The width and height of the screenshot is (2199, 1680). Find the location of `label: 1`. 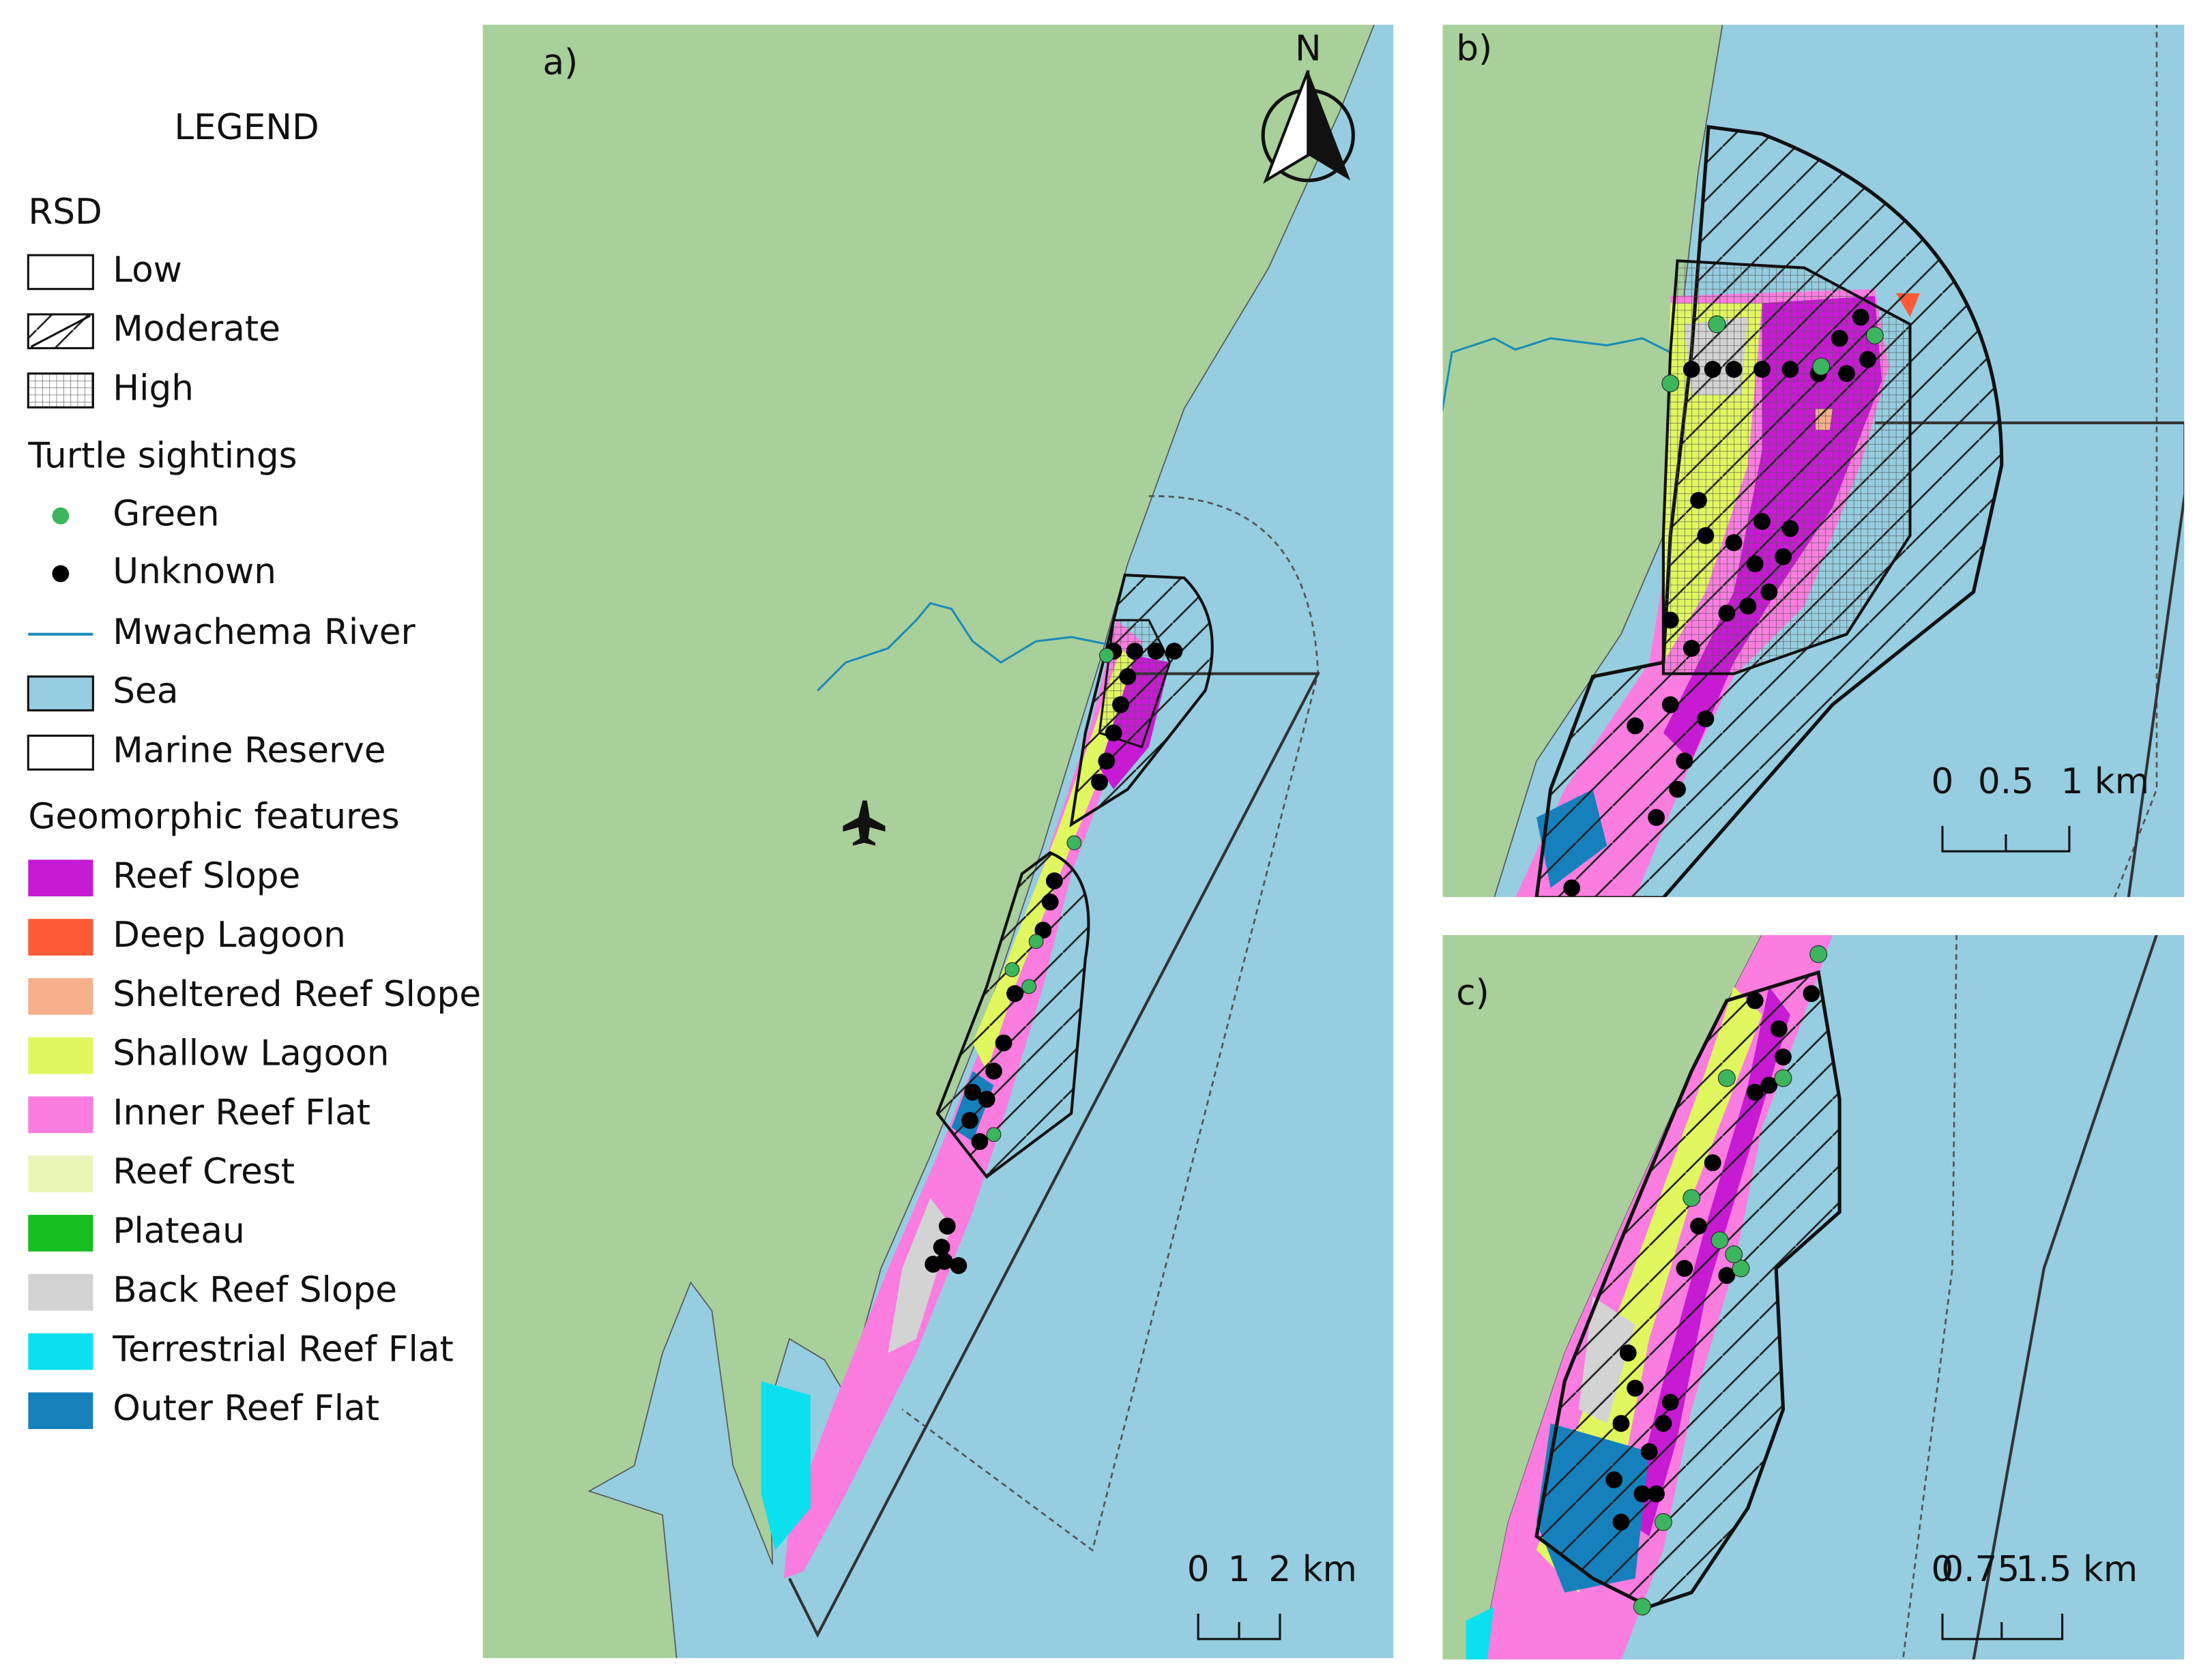

label: 1 is located at coordinates (1239, 1569).